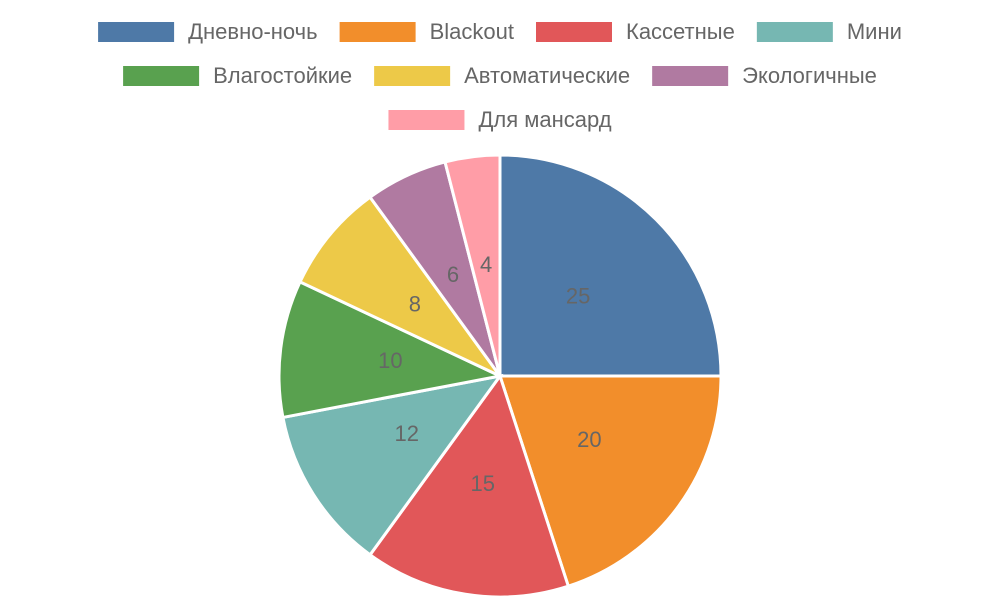  What do you see at coordinates (589, 439) in the screenshot?
I see `data-label: 20` at bounding box center [589, 439].